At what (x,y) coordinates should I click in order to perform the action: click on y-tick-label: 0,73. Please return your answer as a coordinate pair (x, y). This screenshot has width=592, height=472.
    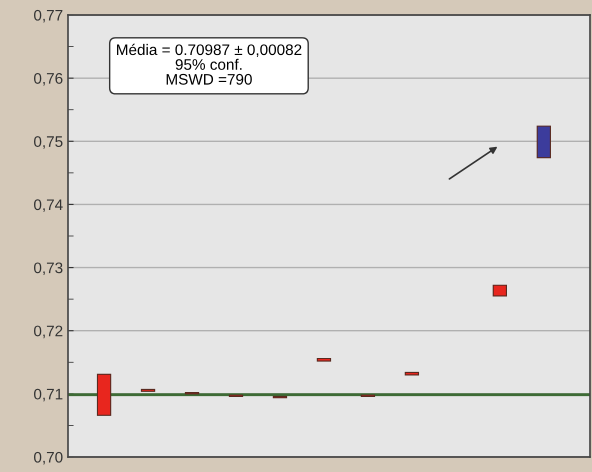
    Looking at the image, I should click on (48, 269).